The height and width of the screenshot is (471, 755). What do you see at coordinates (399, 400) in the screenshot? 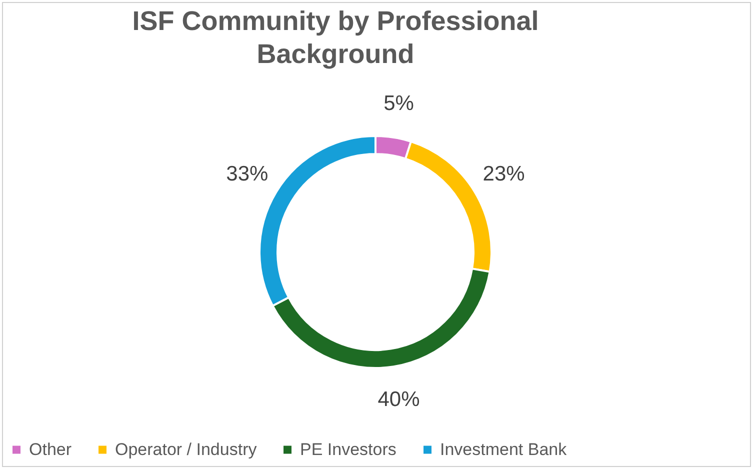
I see `data-label: 40%` at bounding box center [399, 400].